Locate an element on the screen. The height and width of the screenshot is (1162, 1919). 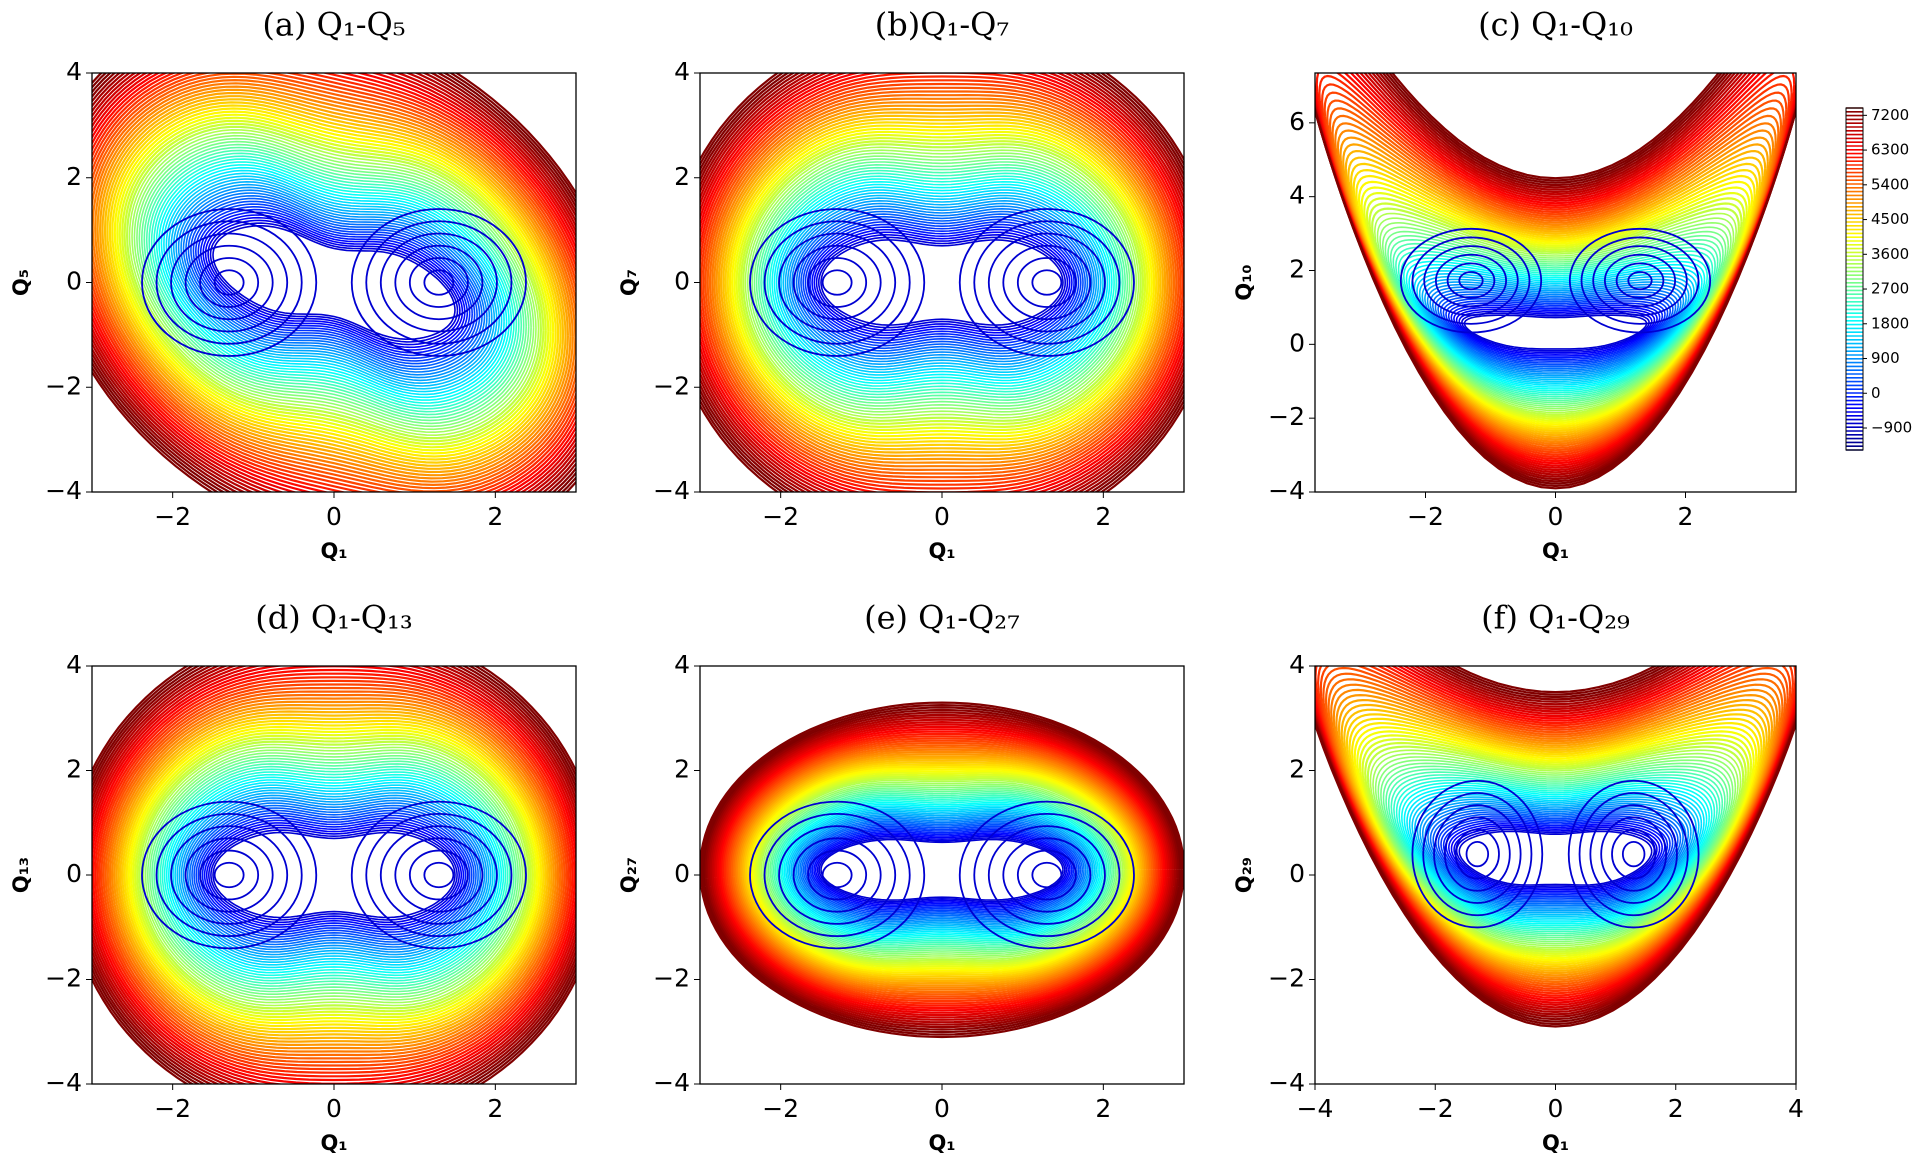
y-tick-label: 6 is located at coordinates (1297, 121).